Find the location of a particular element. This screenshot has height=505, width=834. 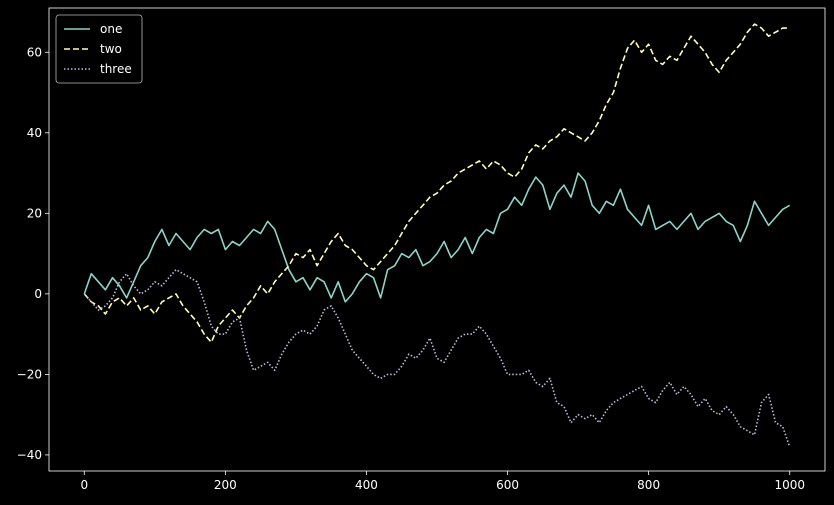

legend-label-two: two is located at coordinates (111, 49).